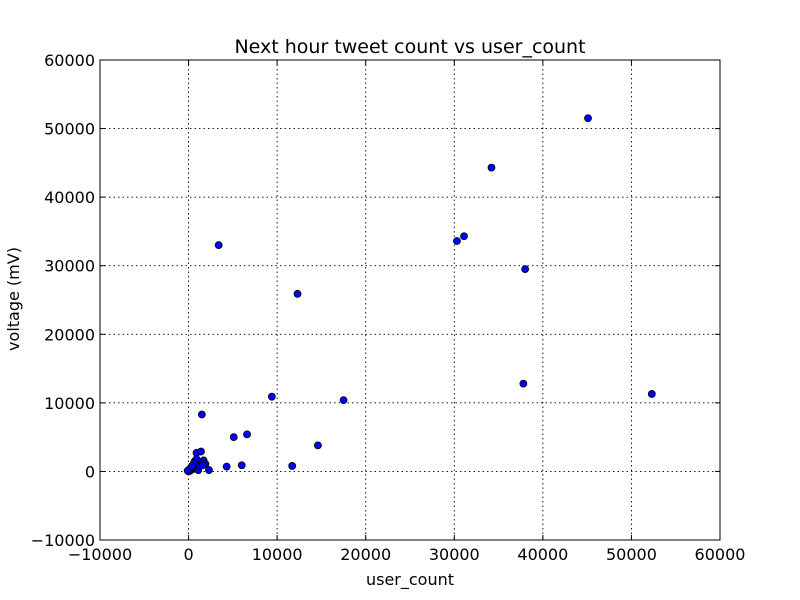 This screenshot has height=600, width=800. I want to click on y-tick-label: 20000, so click(69, 334).